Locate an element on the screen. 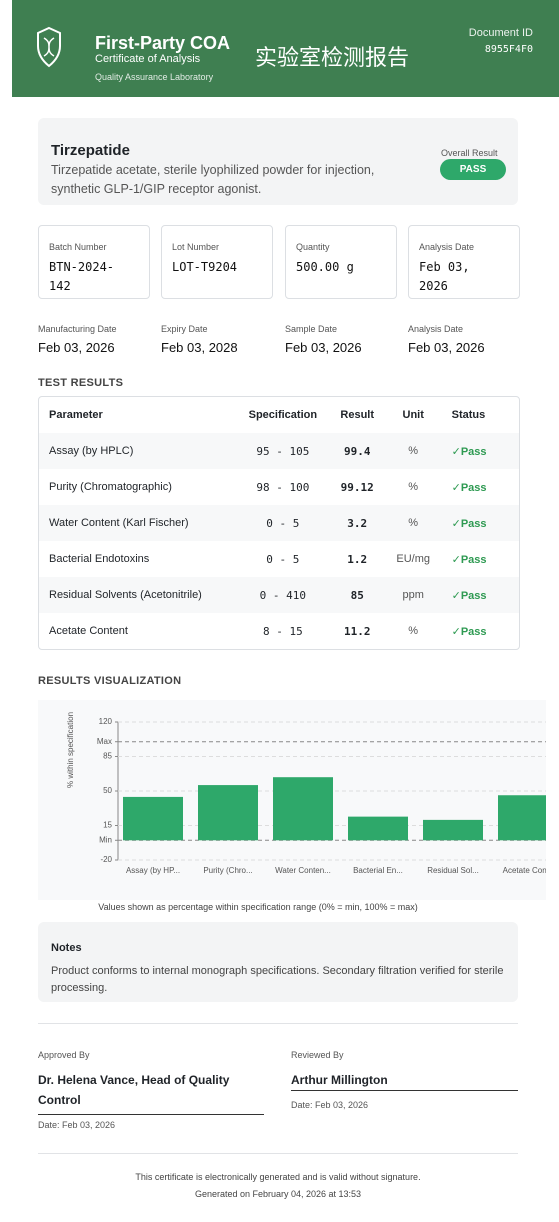  y-tick-label: 120 is located at coordinates (106, 721).